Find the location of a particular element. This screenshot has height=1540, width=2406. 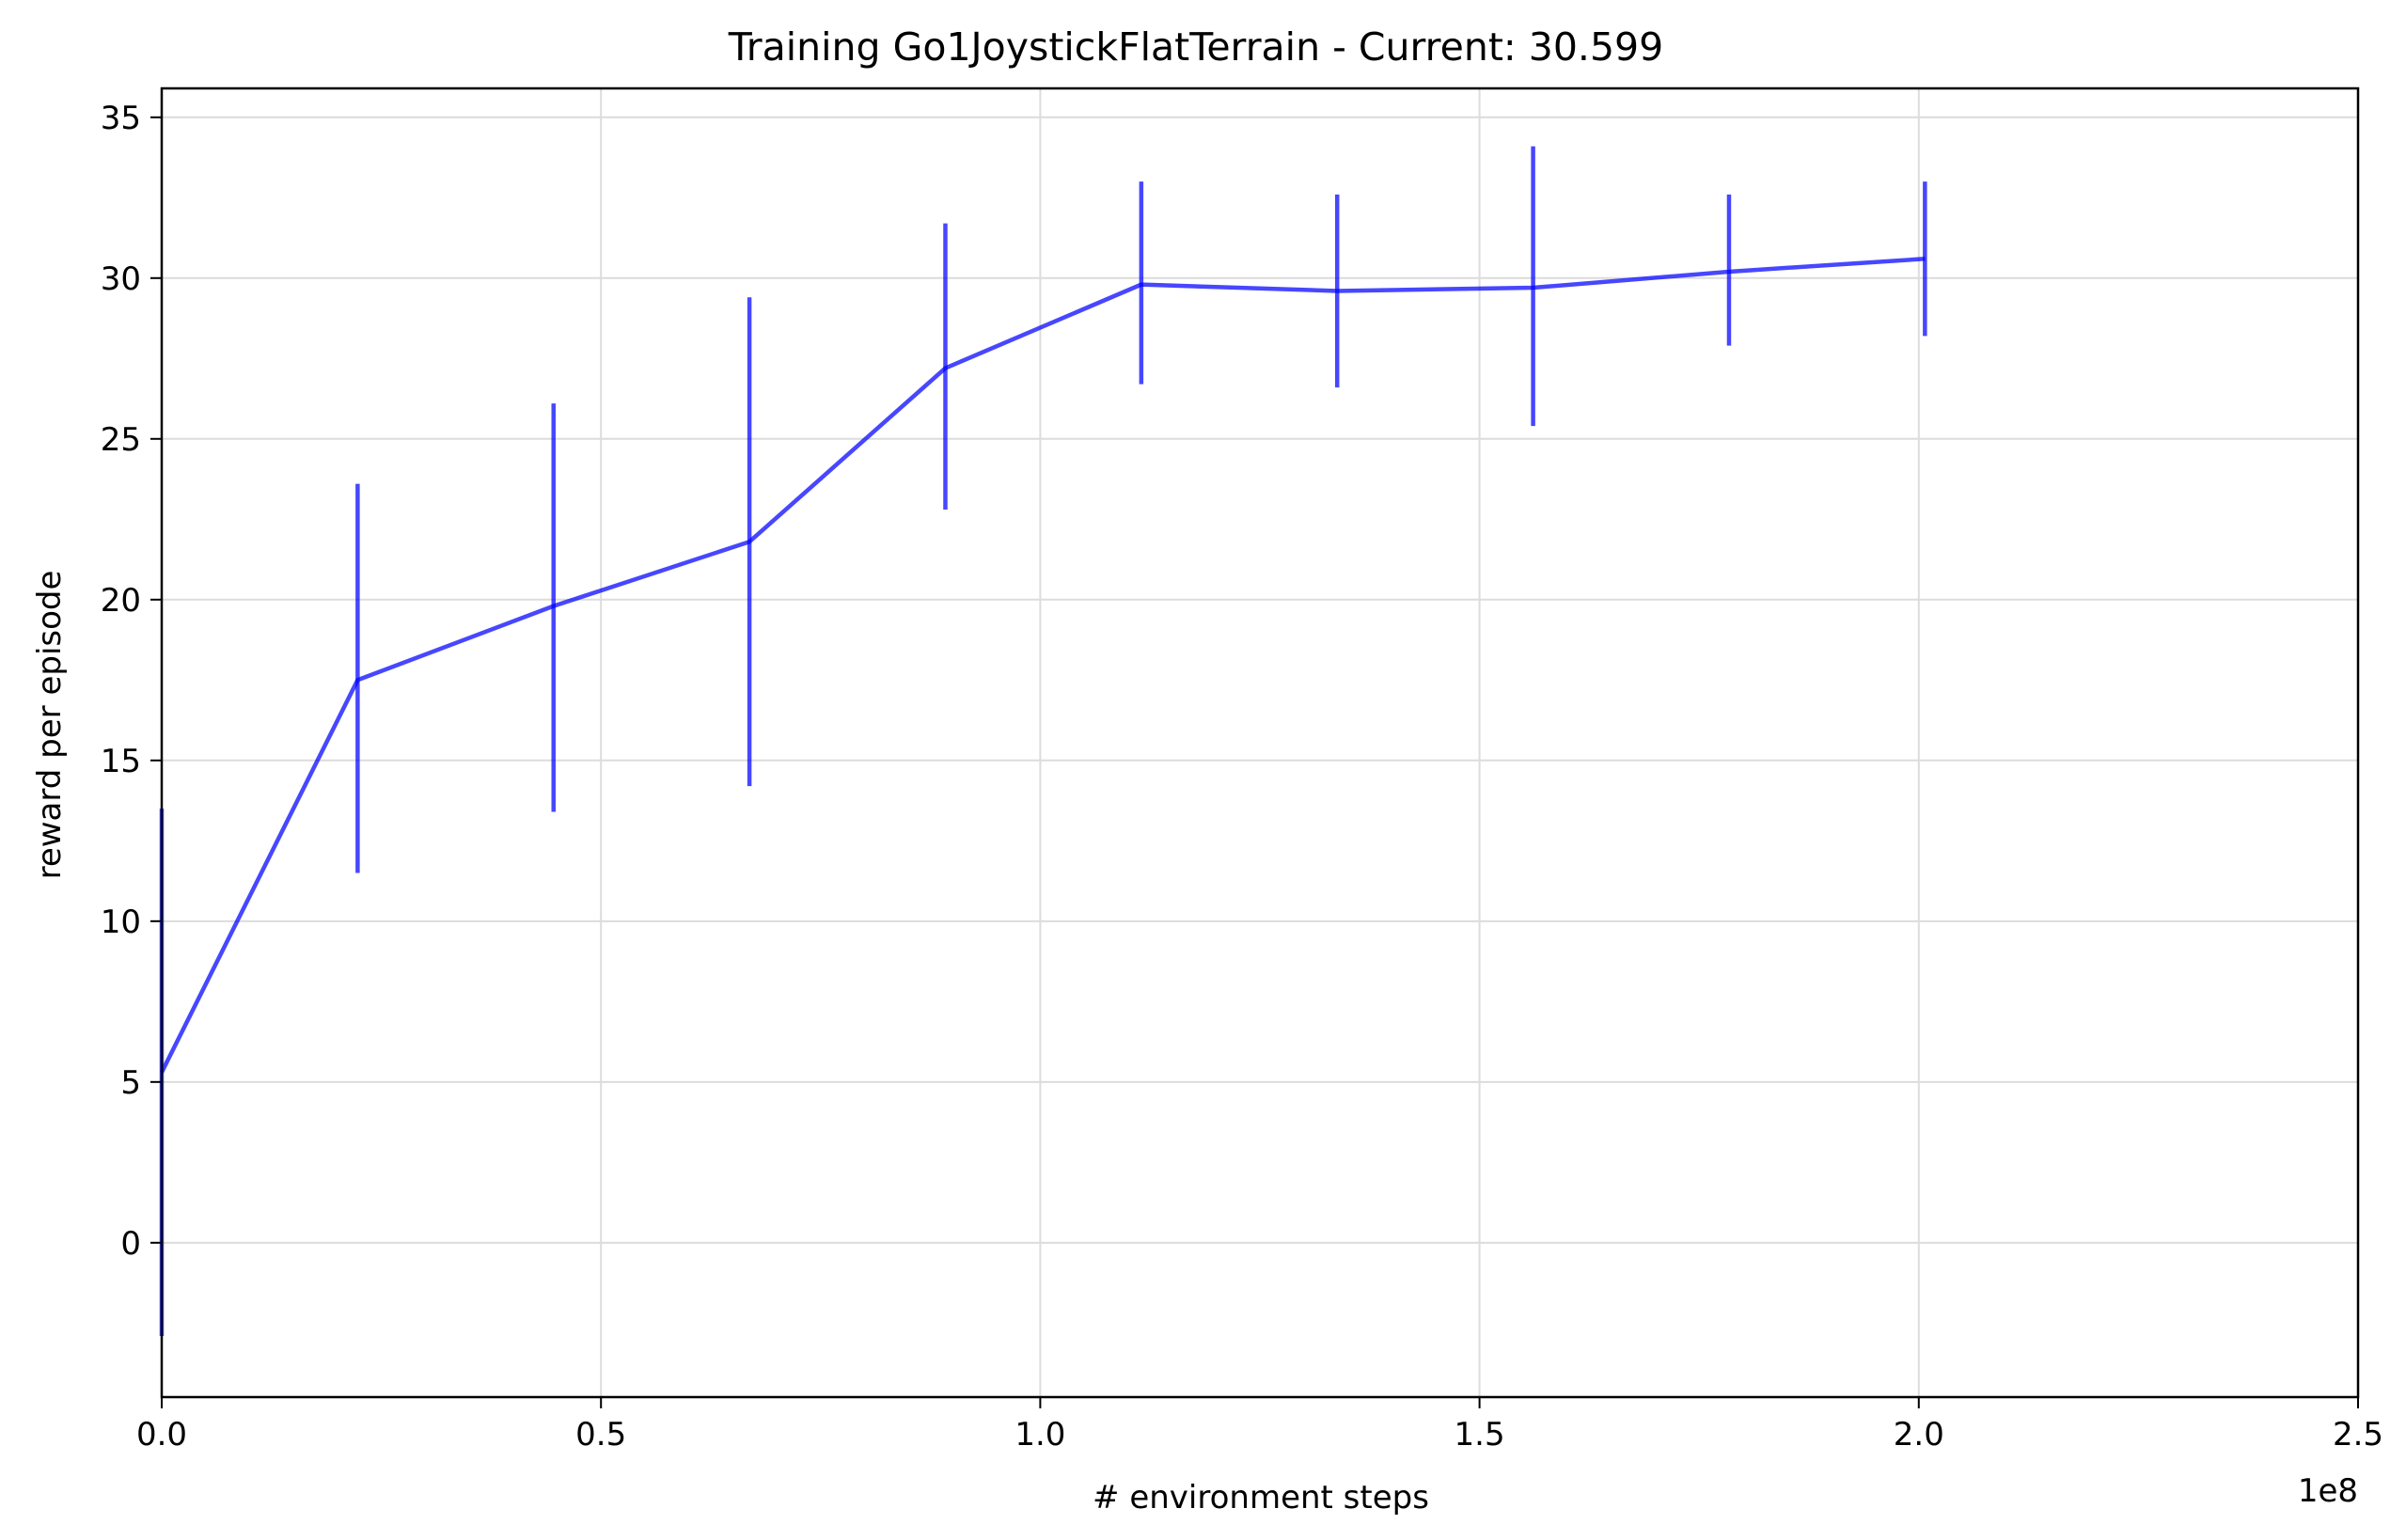

y-tick-label: 35 is located at coordinates (121, 118).